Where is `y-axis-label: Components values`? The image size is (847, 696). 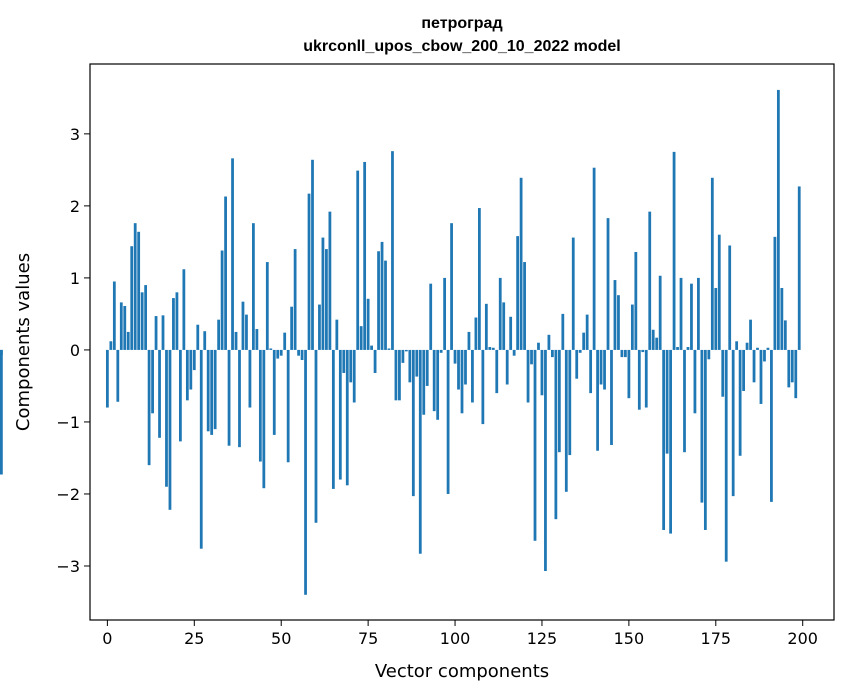 y-axis-label: Components values is located at coordinates (23, 342).